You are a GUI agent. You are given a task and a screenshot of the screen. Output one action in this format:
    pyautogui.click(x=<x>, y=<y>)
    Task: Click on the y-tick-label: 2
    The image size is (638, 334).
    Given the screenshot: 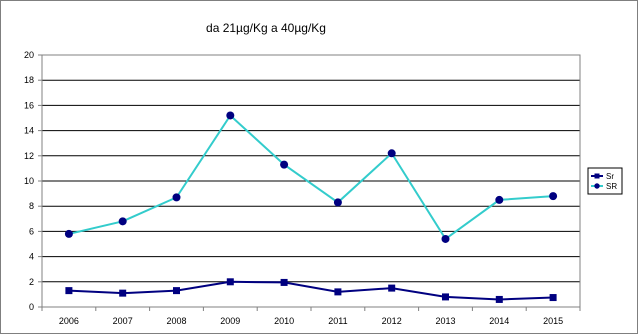 What is the action you would take?
    pyautogui.click(x=31, y=282)
    